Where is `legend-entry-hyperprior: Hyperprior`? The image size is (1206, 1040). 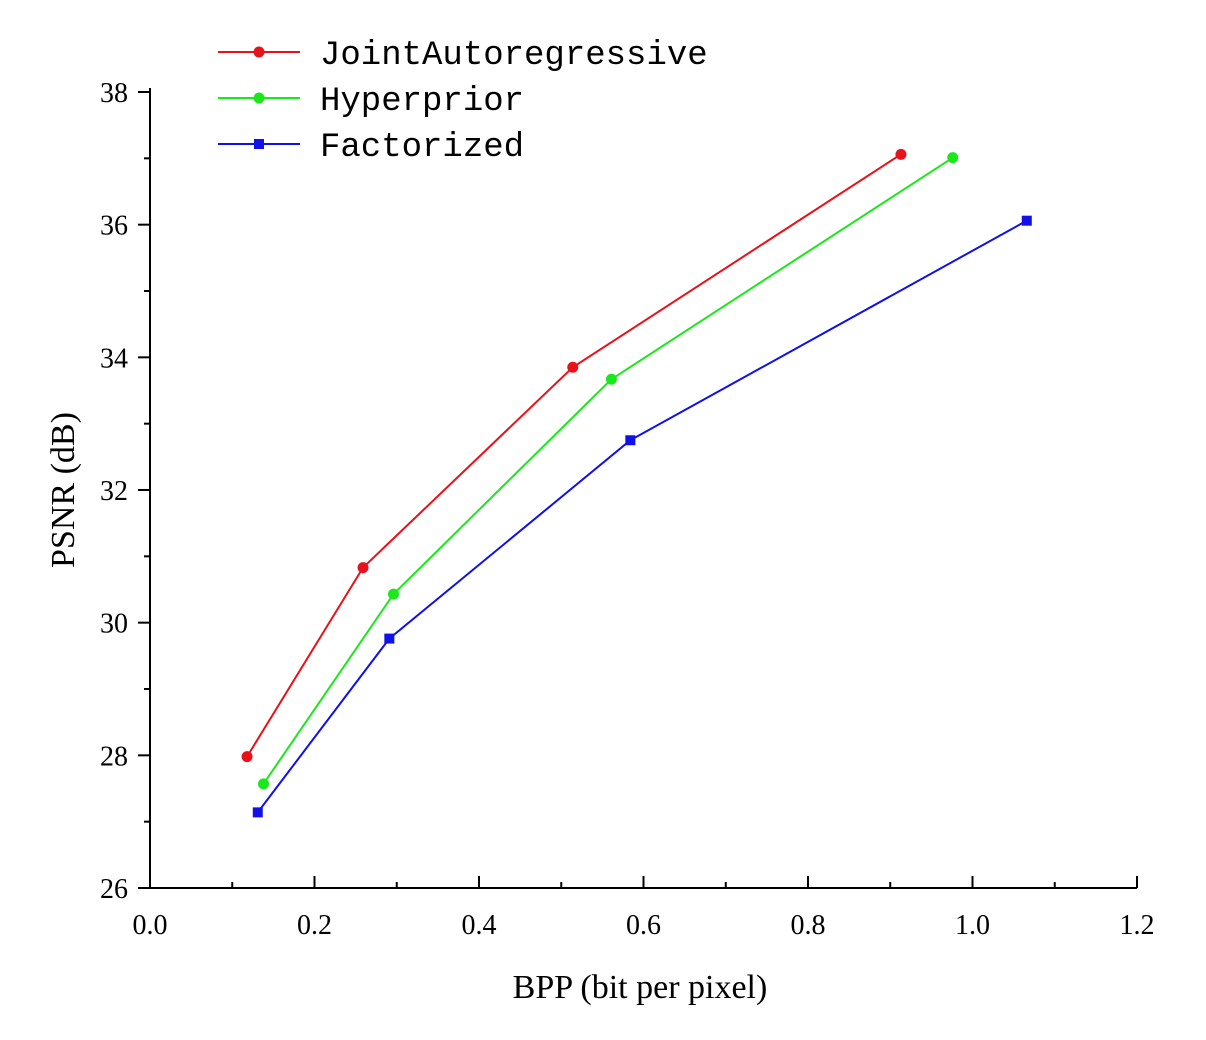
legend-entry-hyperprior: Hyperprior is located at coordinates (371, 102).